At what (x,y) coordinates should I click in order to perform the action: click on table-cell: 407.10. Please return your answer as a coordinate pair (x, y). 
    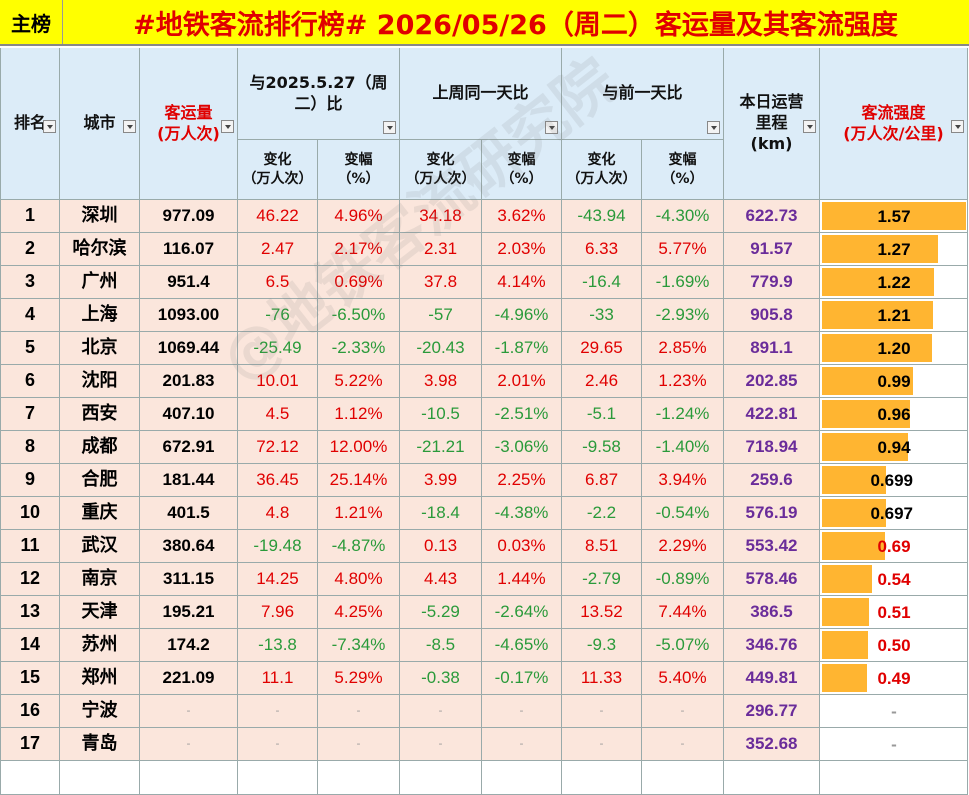
    Looking at the image, I should click on (189, 414).